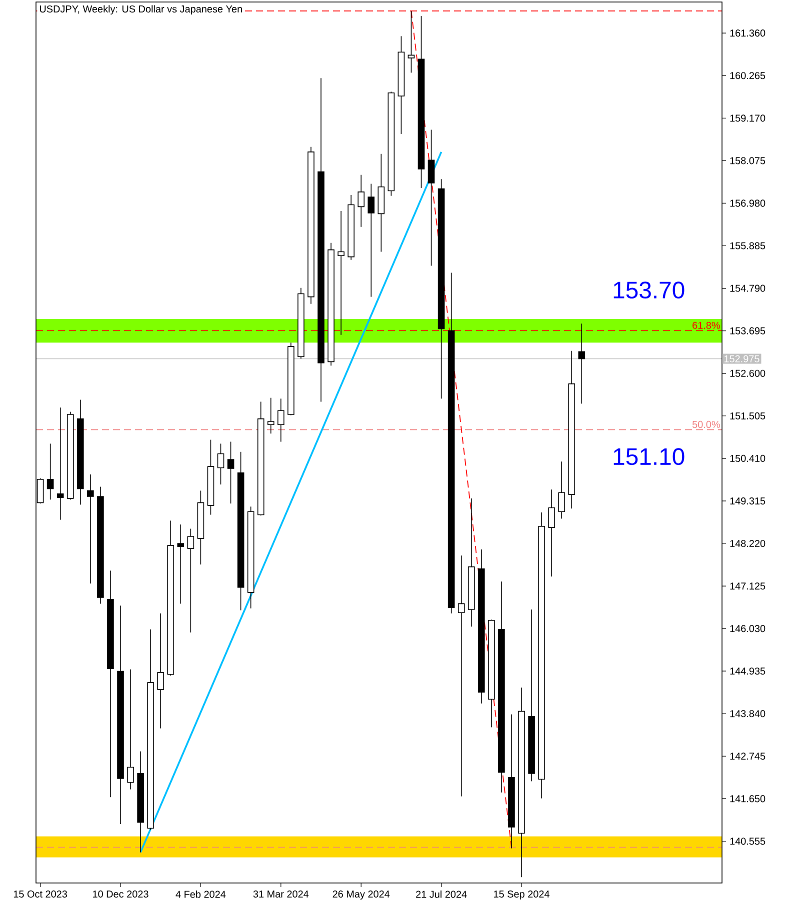 This screenshot has height=904, width=786. What do you see at coordinates (649, 457) in the screenshot?
I see `annotation: 151.10` at bounding box center [649, 457].